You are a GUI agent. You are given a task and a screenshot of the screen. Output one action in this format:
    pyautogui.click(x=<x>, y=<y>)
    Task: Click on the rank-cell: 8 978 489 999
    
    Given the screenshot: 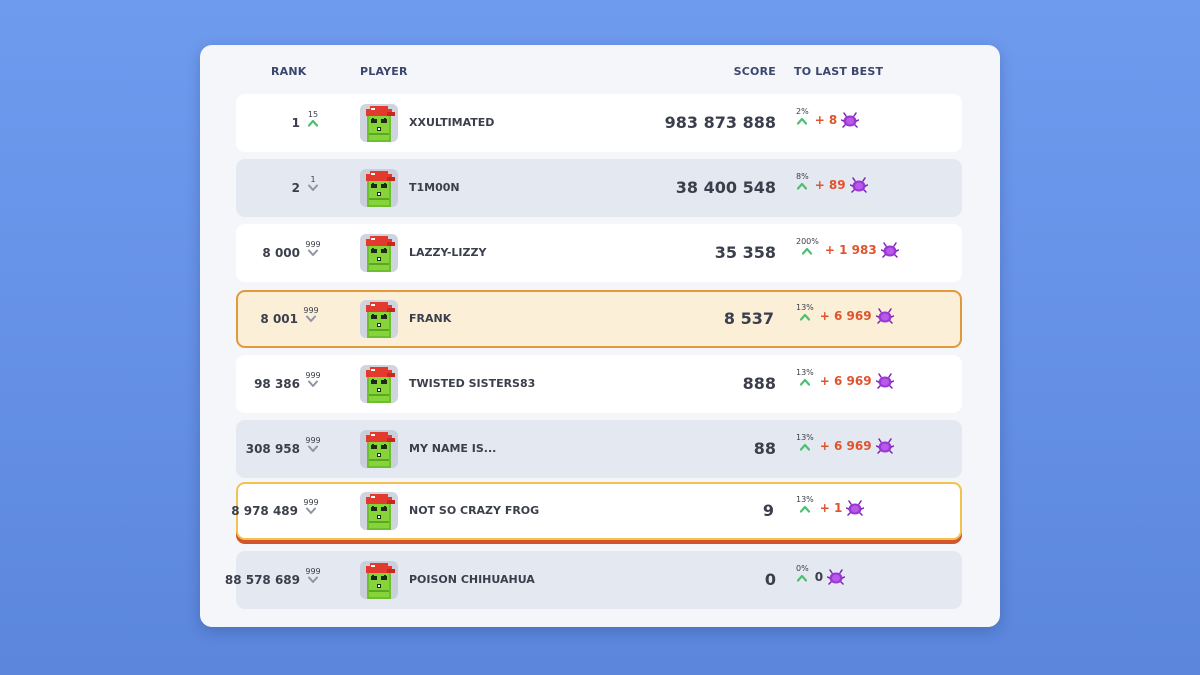 What is the action you would take?
    pyautogui.click(x=275, y=509)
    